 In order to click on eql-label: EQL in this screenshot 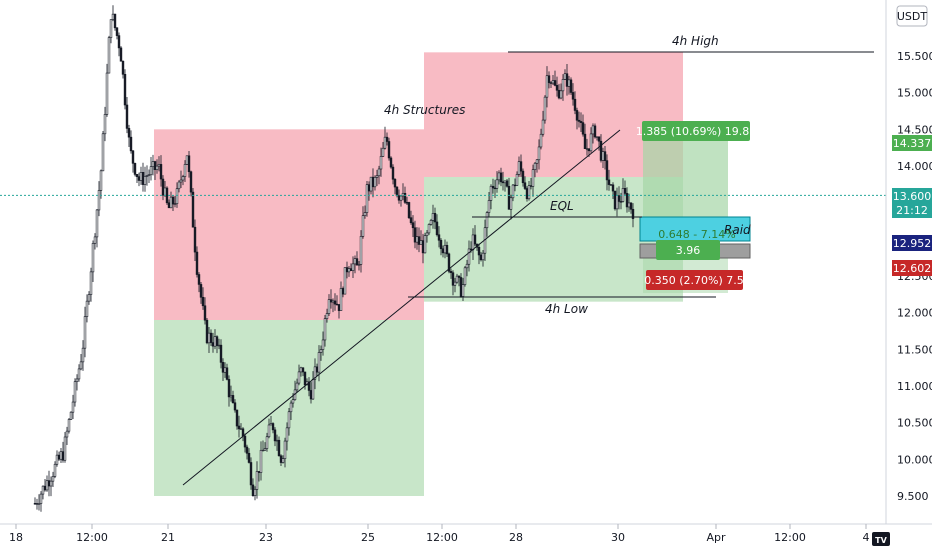, I will do `click(562, 206)`.